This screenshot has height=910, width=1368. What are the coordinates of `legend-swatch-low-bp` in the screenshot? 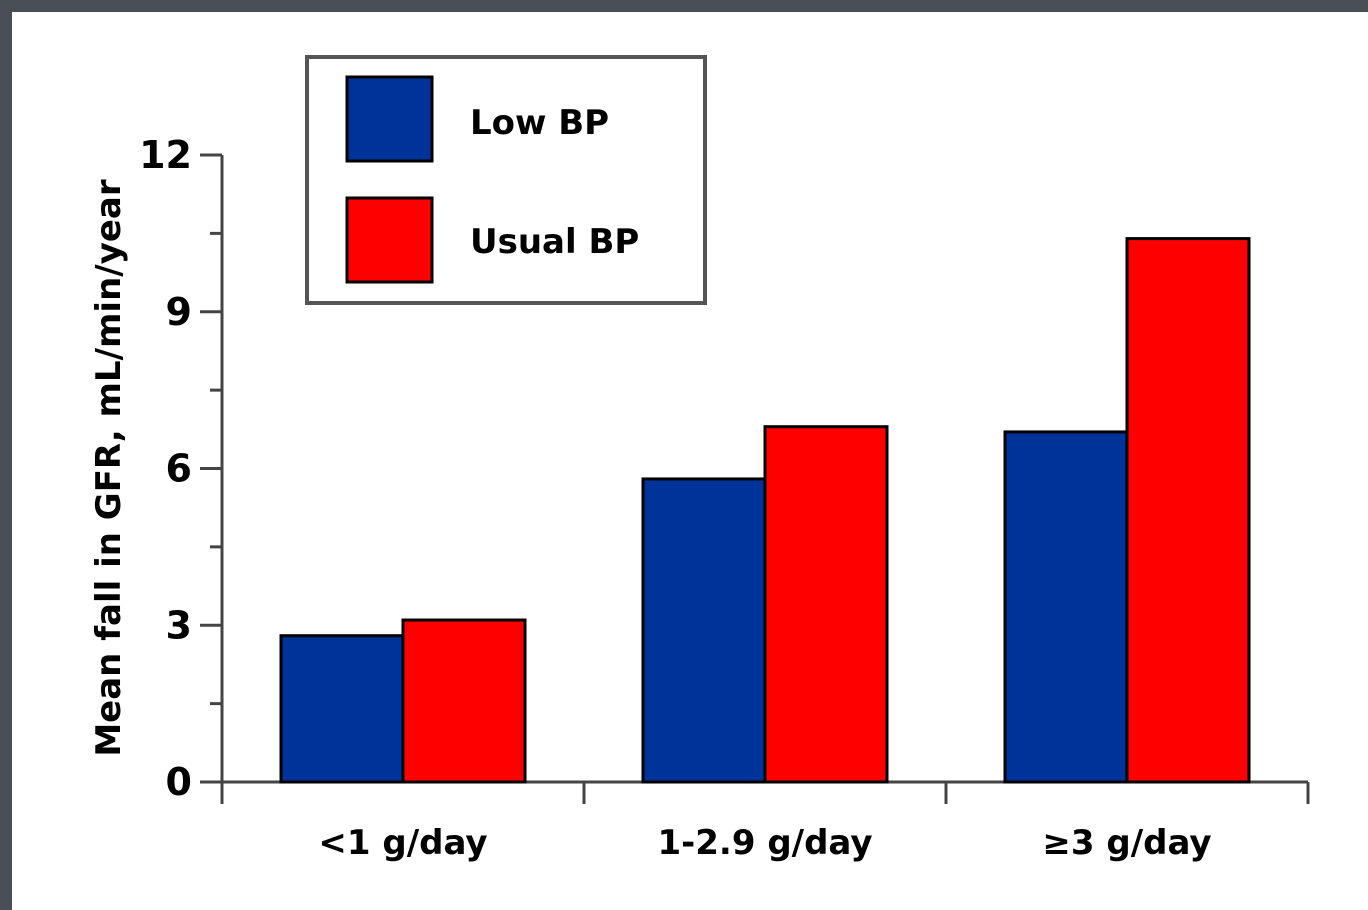 It's located at (389, 119).